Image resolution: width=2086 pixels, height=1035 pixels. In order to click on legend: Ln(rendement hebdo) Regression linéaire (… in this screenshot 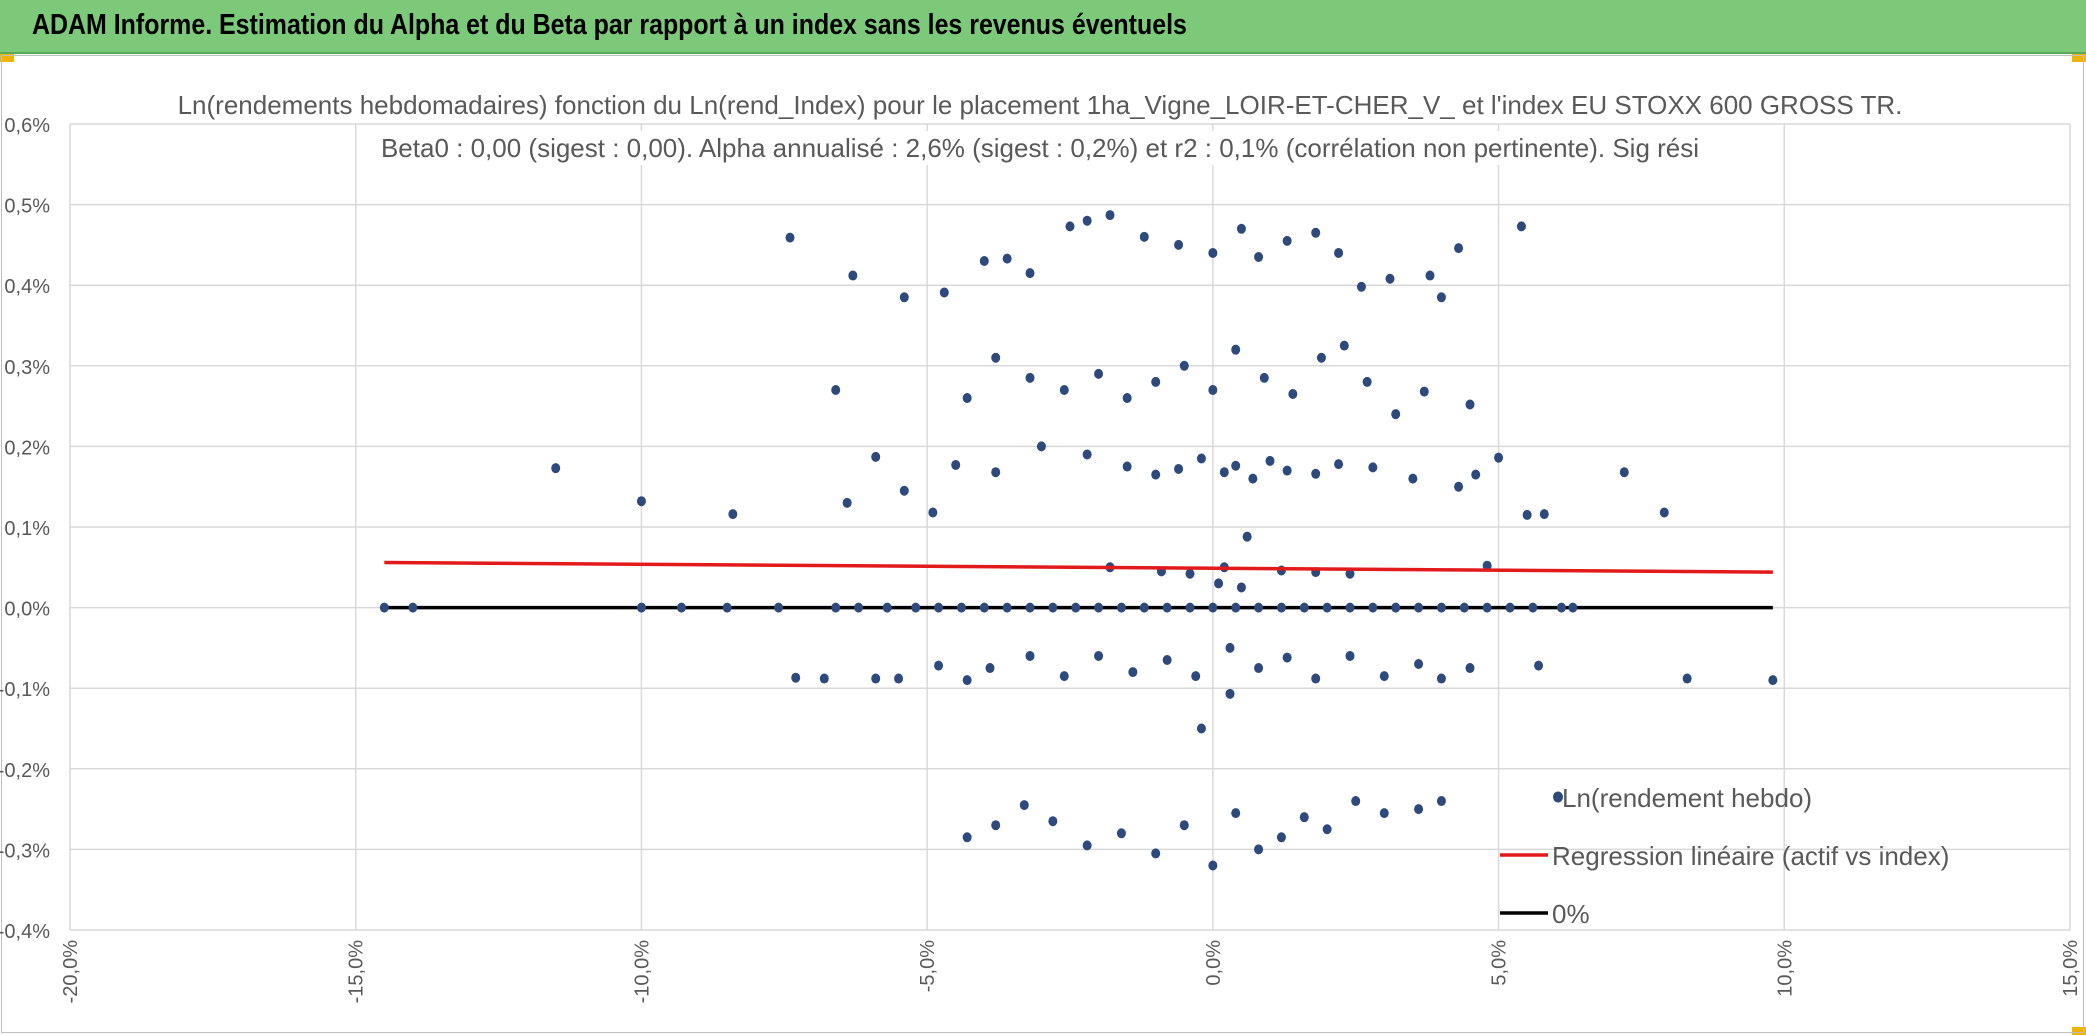, I will do `click(1724, 856)`.